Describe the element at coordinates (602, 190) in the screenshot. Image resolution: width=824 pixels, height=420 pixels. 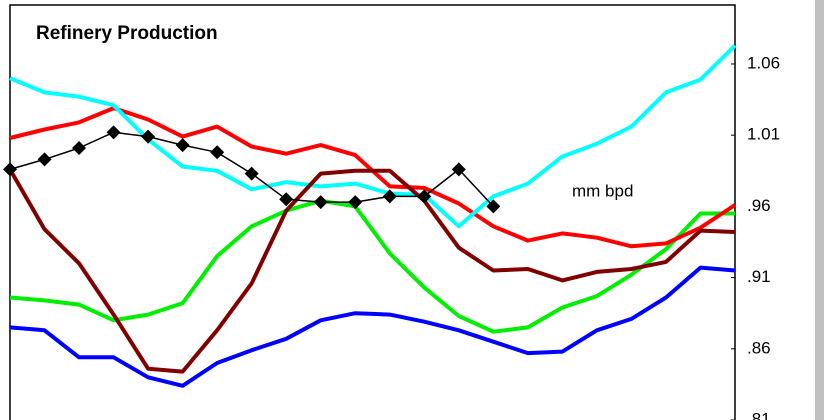
I see `annotation: mm bpd` at that location.